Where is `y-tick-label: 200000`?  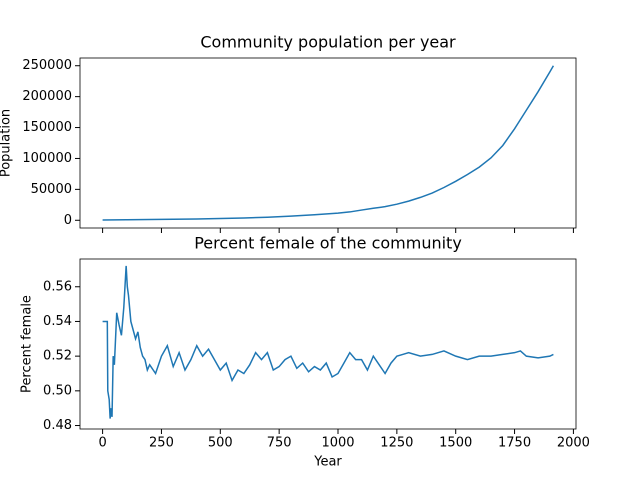
y-tick-label: 200000 is located at coordinates (47, 96).